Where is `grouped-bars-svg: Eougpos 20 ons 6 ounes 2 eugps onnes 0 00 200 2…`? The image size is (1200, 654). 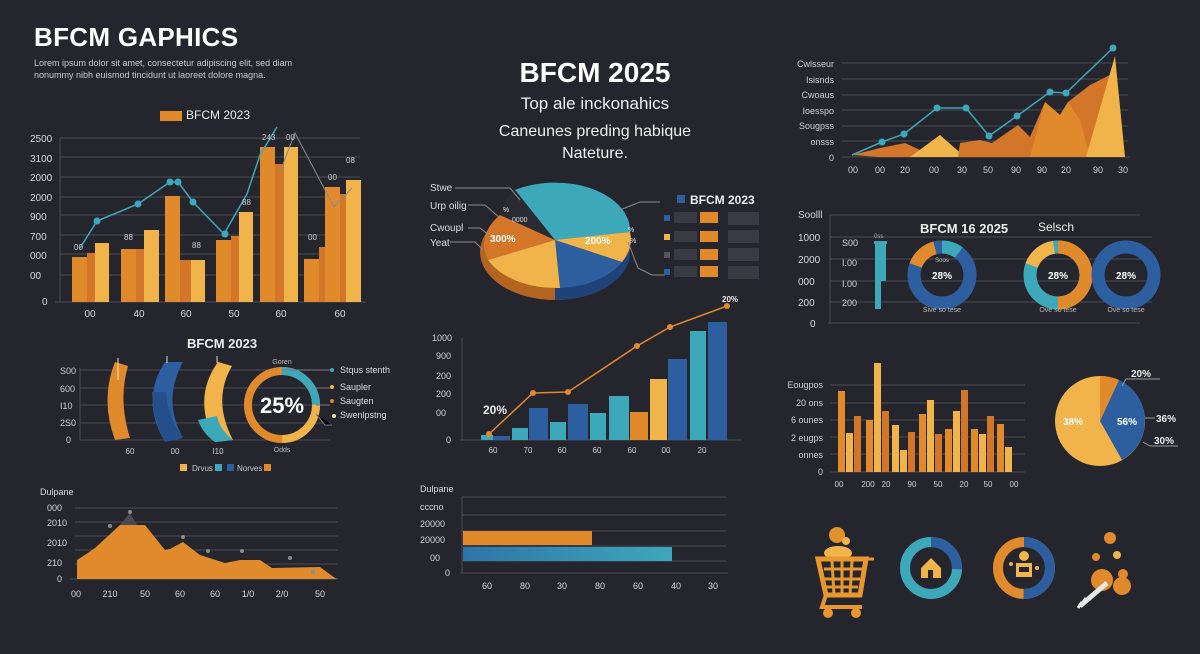
grouped-bars-svg: Eougpos 20 ons 6 ounes 2 eugps onnes 0 00 200 2… is located at coordinates (906, 426).